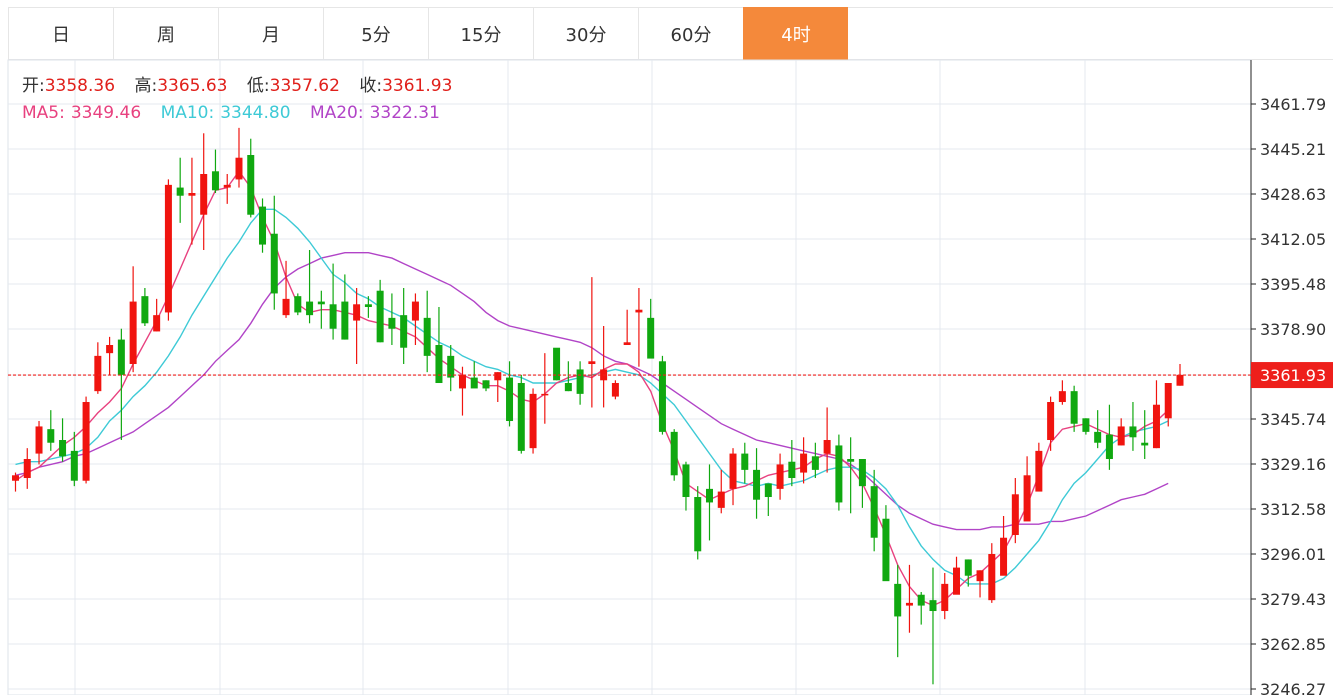  Describe the element at coordinates (188, 113) in the screenshot. I see `ma10-label: MA10:` at that location.